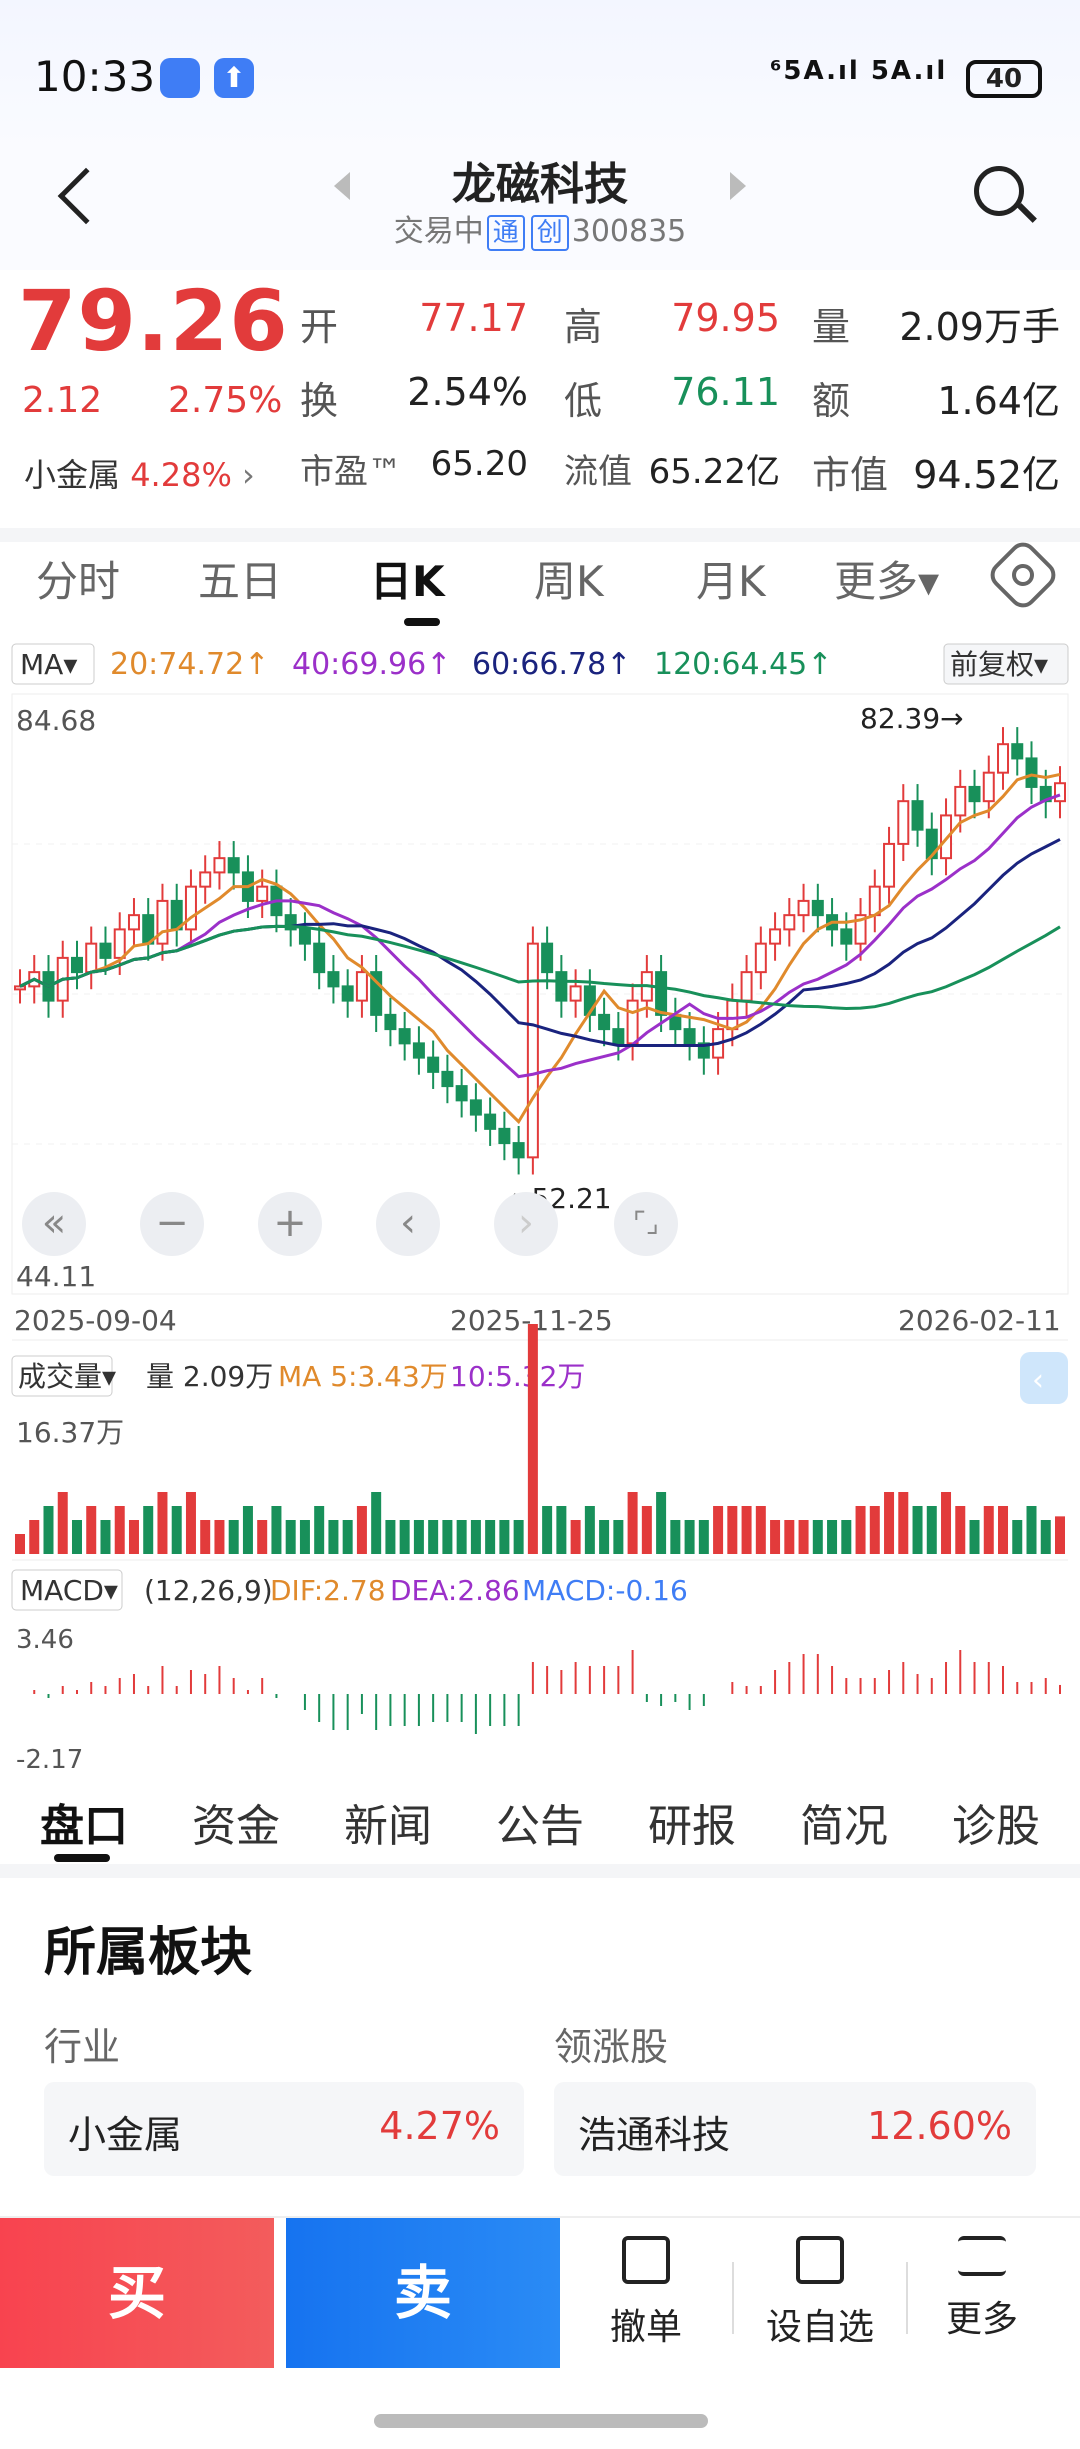  Describe the element at coordinates (423, 2293) in the screenshot. I see `sell-button: 卖` at that location.